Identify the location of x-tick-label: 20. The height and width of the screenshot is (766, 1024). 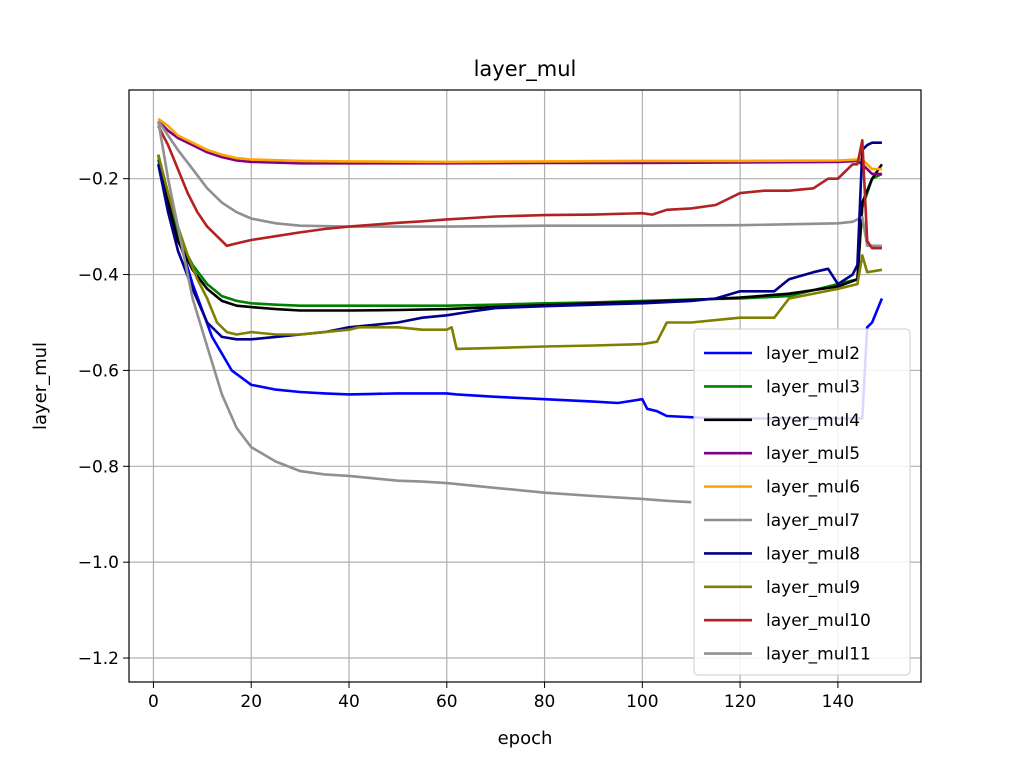
(251, 702).